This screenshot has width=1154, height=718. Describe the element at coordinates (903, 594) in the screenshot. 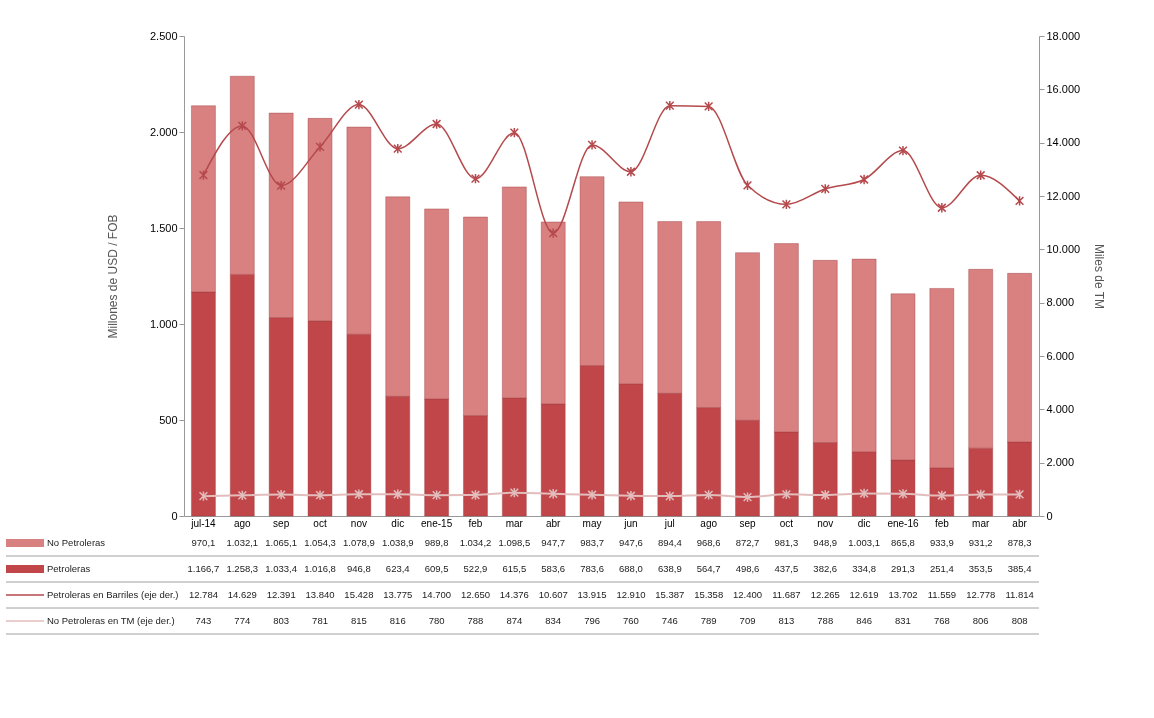

I see `data-label: 13.702` at that location.